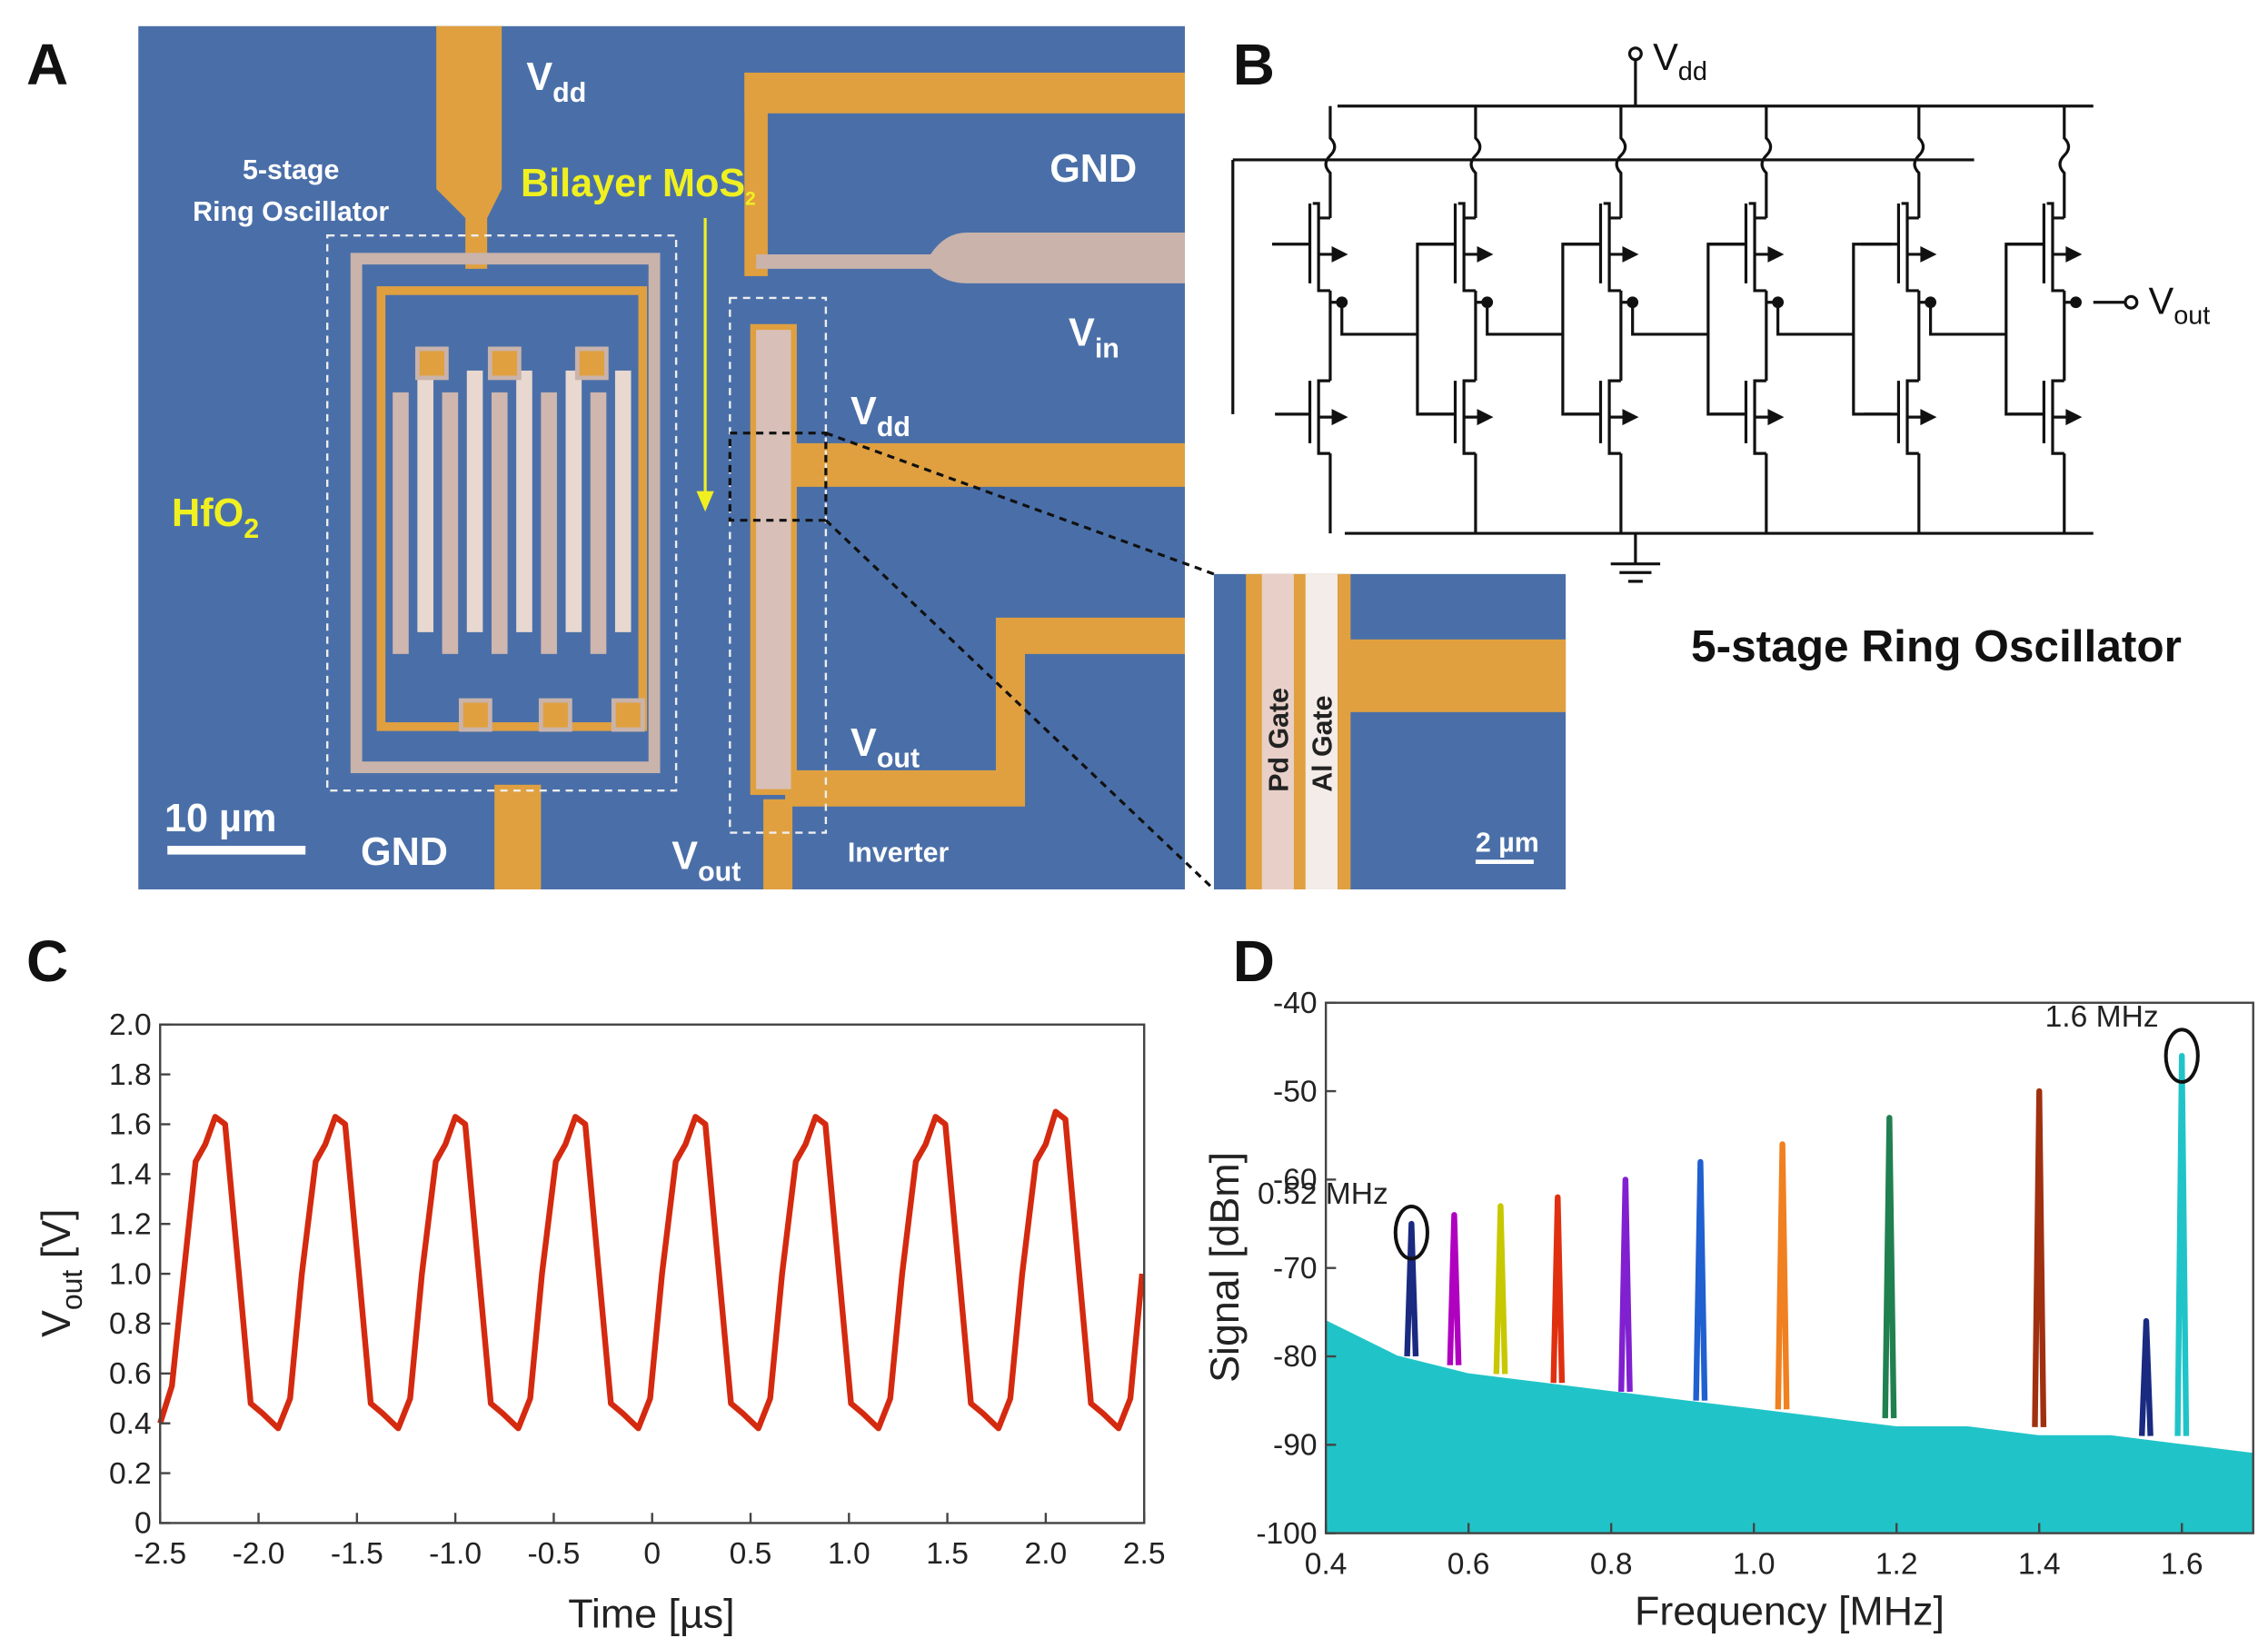  I want to click on panel-label: A, so click(47, 64).